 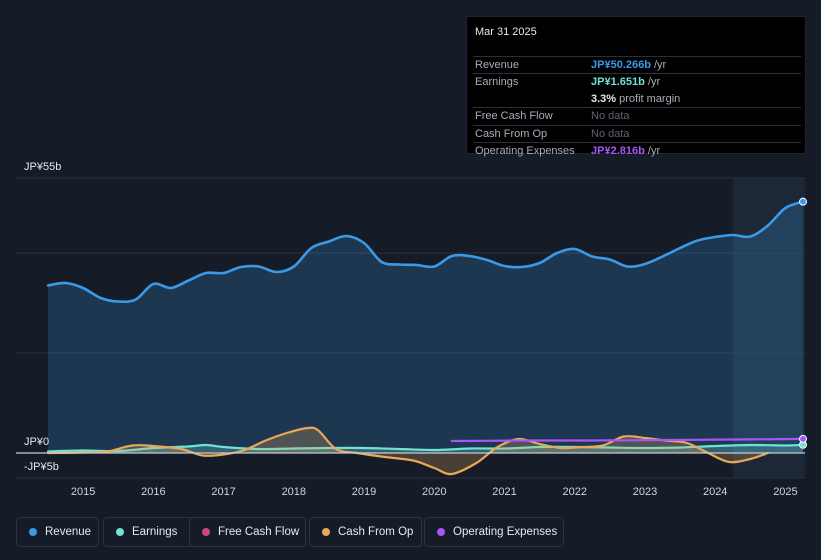 I want to click on legend-item-earnings: Earnings, so click(x=151, y=532).